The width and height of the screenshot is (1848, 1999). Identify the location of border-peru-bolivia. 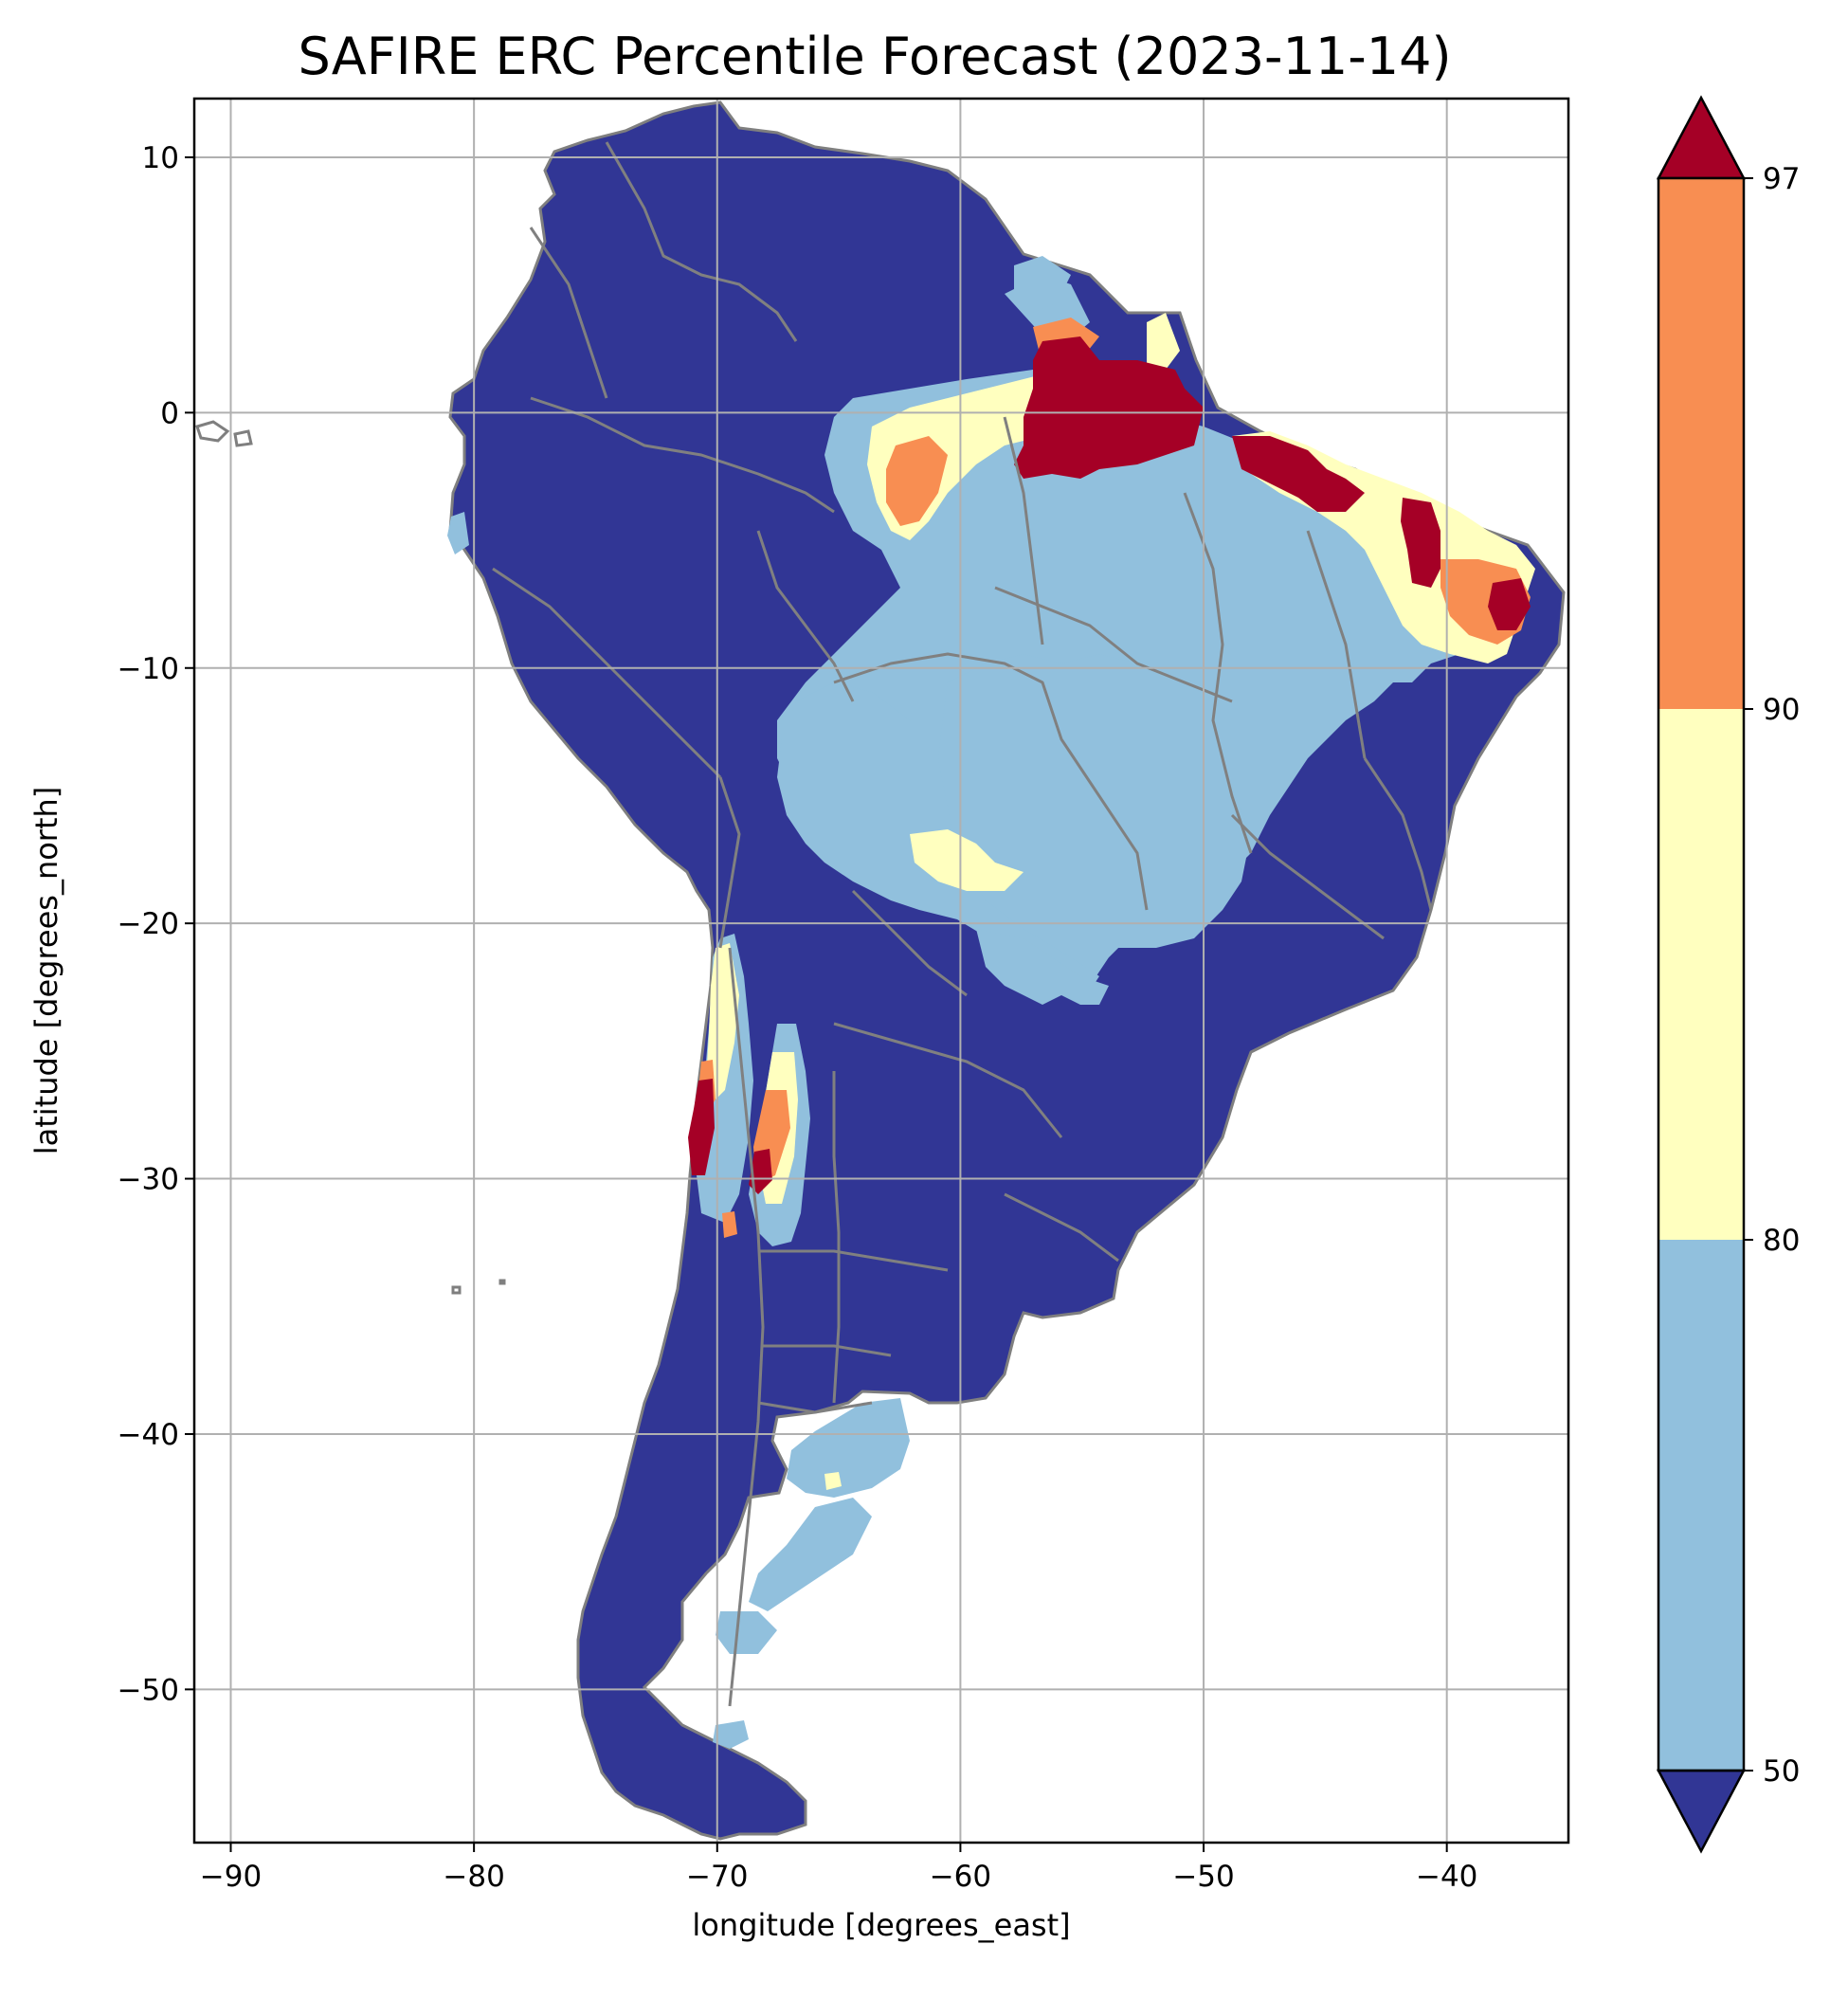
(730, 863).